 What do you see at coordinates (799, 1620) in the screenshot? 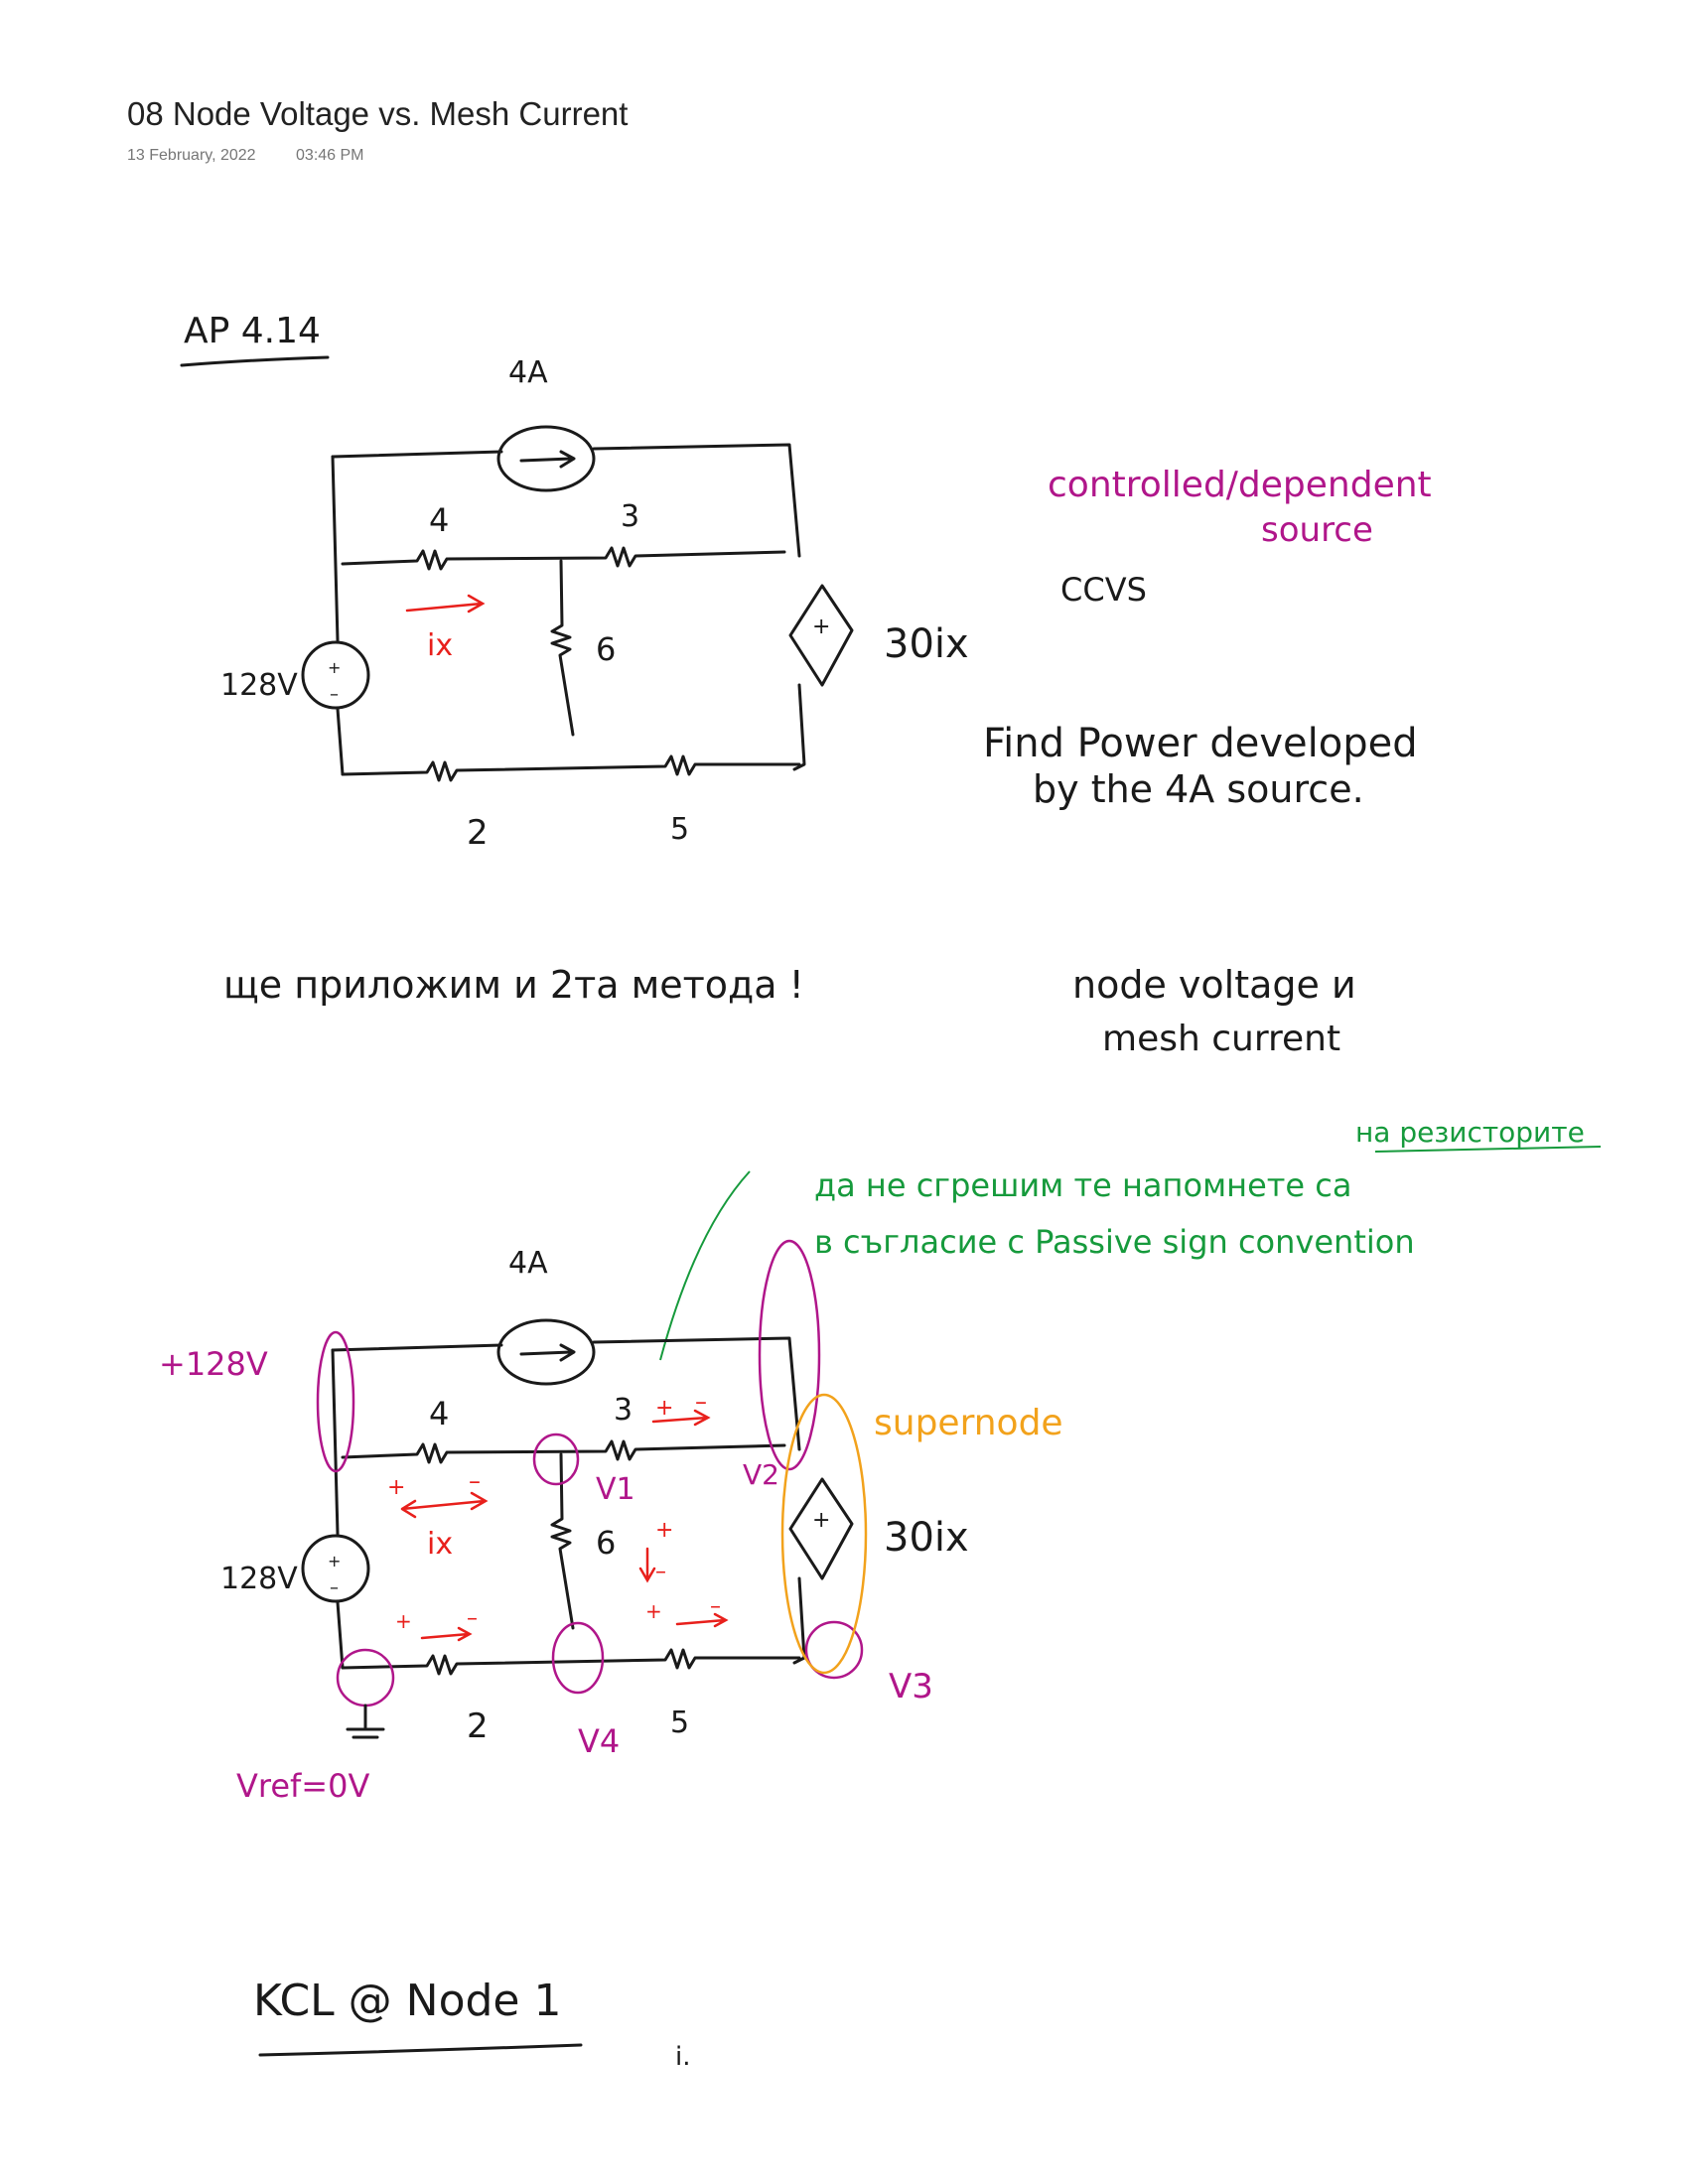
I see `wire2-right-lower` at bounding box center [799, 1620].